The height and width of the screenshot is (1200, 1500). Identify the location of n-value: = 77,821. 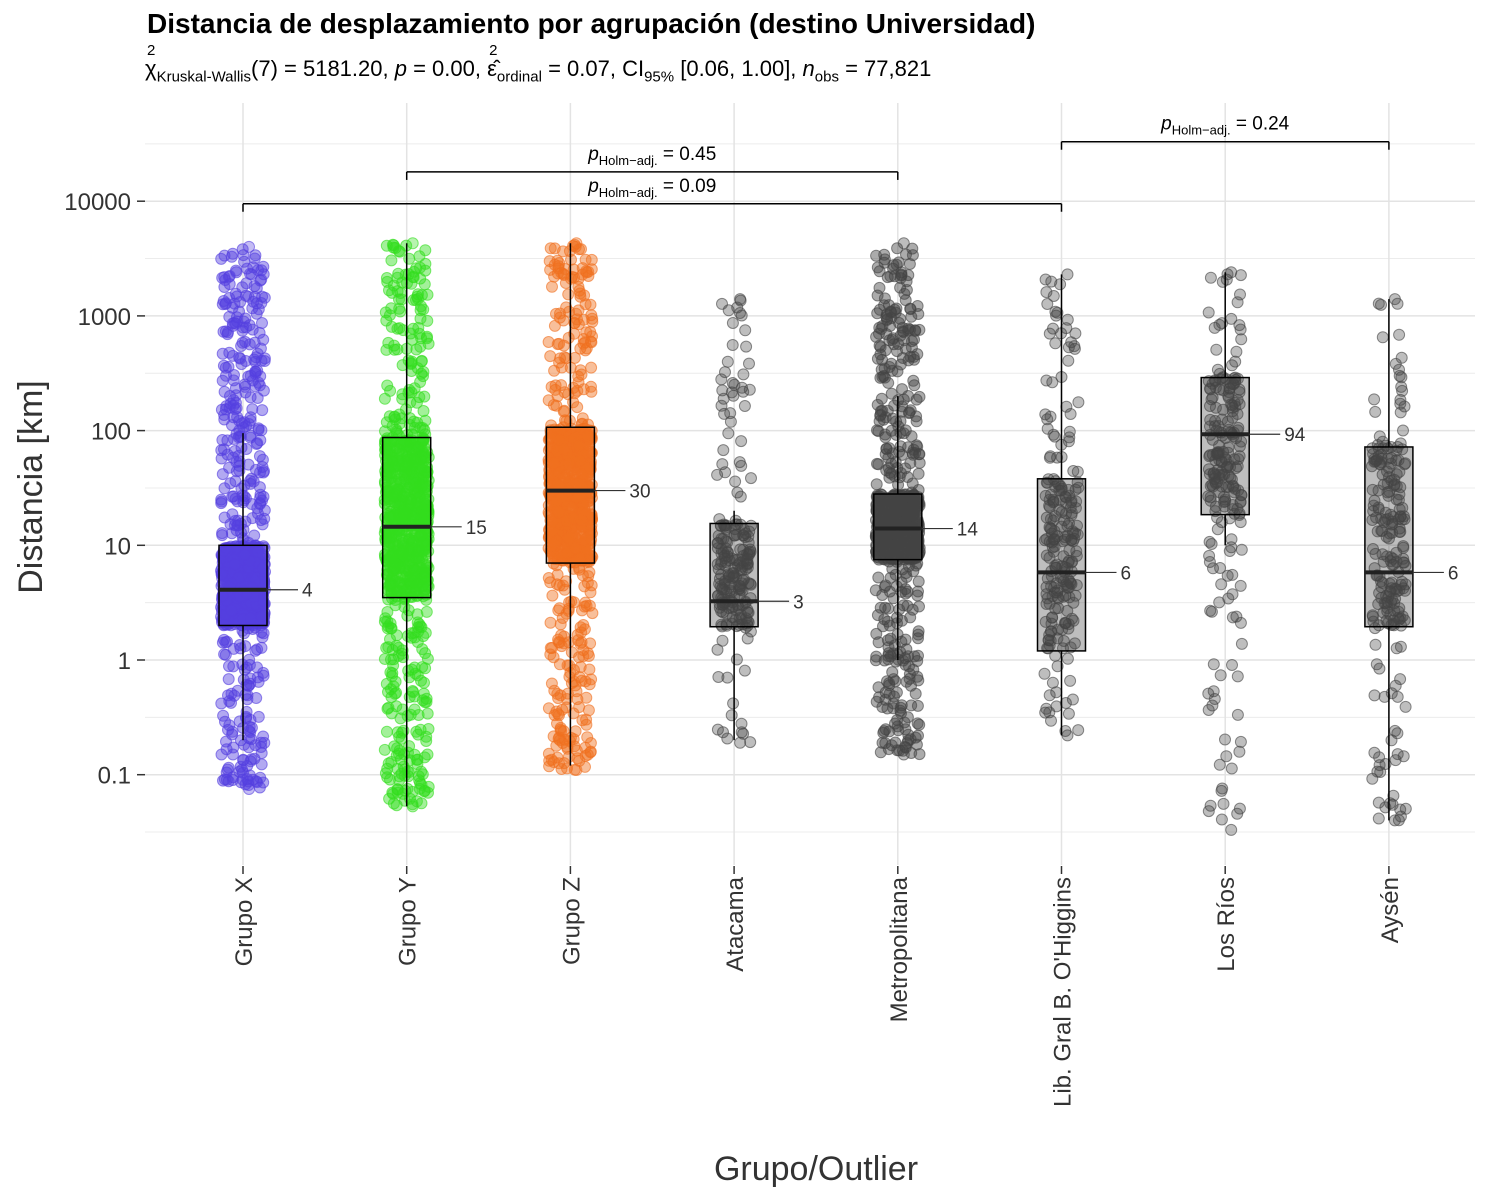
(885, 68).